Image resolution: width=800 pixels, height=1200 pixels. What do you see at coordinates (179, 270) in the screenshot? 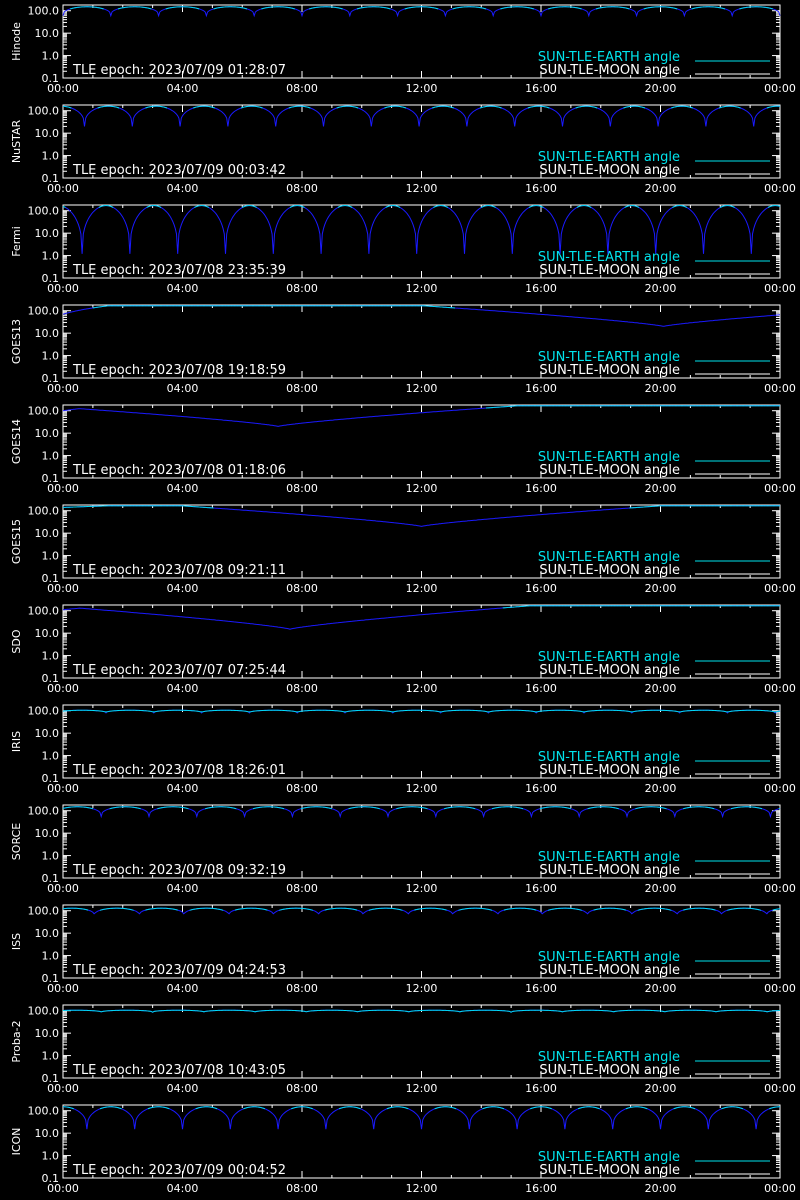
I see `tle-epoch-text: TLE epoch: 2023/07/08 23:35:39` at bounding box center [179, 270].